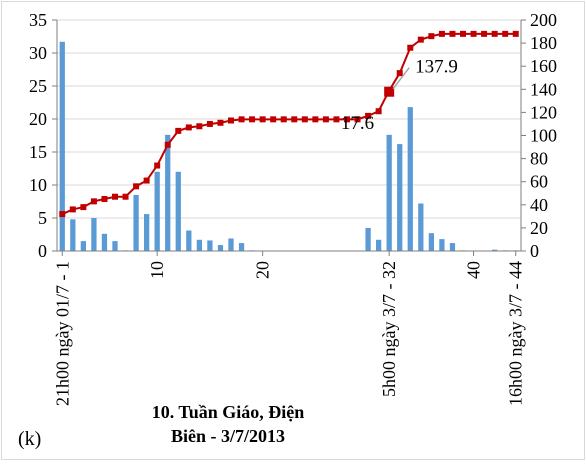 This screenshot has height=466, width=586. What do you see at coordinates (29, 439) in the screenshot?
I see `panel-label: (k)` at bounding box center [29, 439].